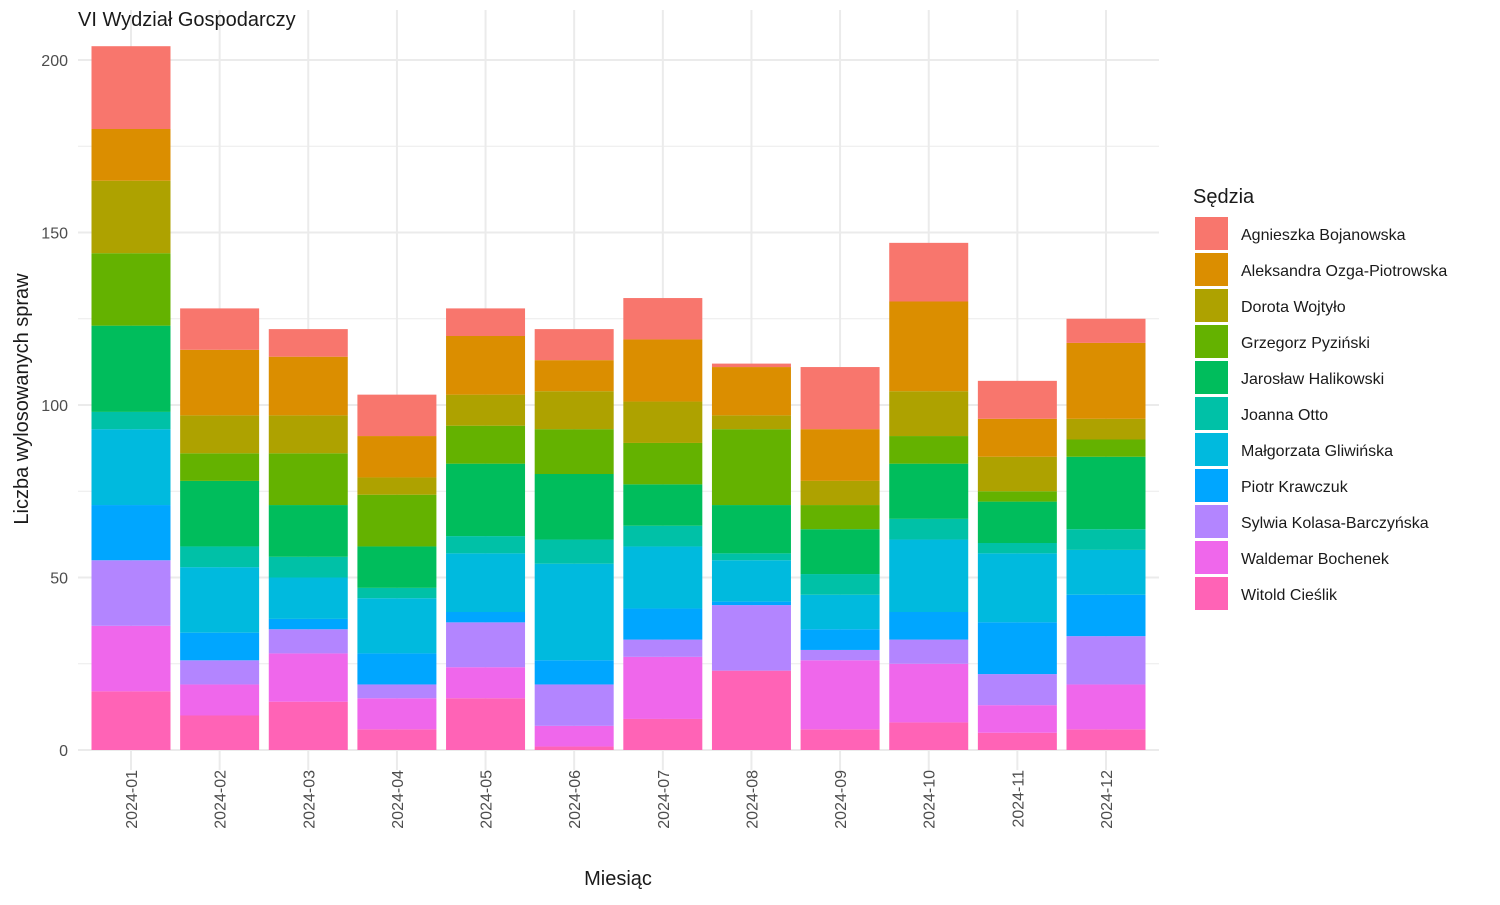 This screenshot has width=1500, height=905. What do you see at coordinates (1312, 379) in the screenshot?
I see `legend-label: Jarosław Halikowski` at bounding box center [1312, 379].